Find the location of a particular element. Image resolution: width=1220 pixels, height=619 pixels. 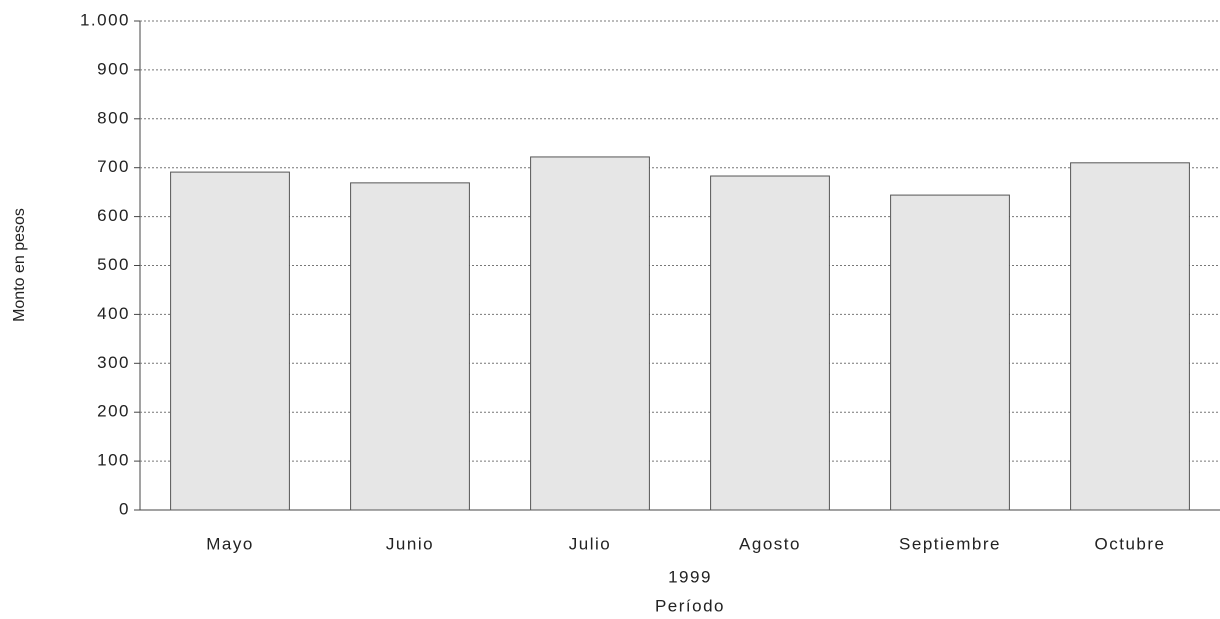

x-axis-label: 1999 is located at coordinates (690, 576).